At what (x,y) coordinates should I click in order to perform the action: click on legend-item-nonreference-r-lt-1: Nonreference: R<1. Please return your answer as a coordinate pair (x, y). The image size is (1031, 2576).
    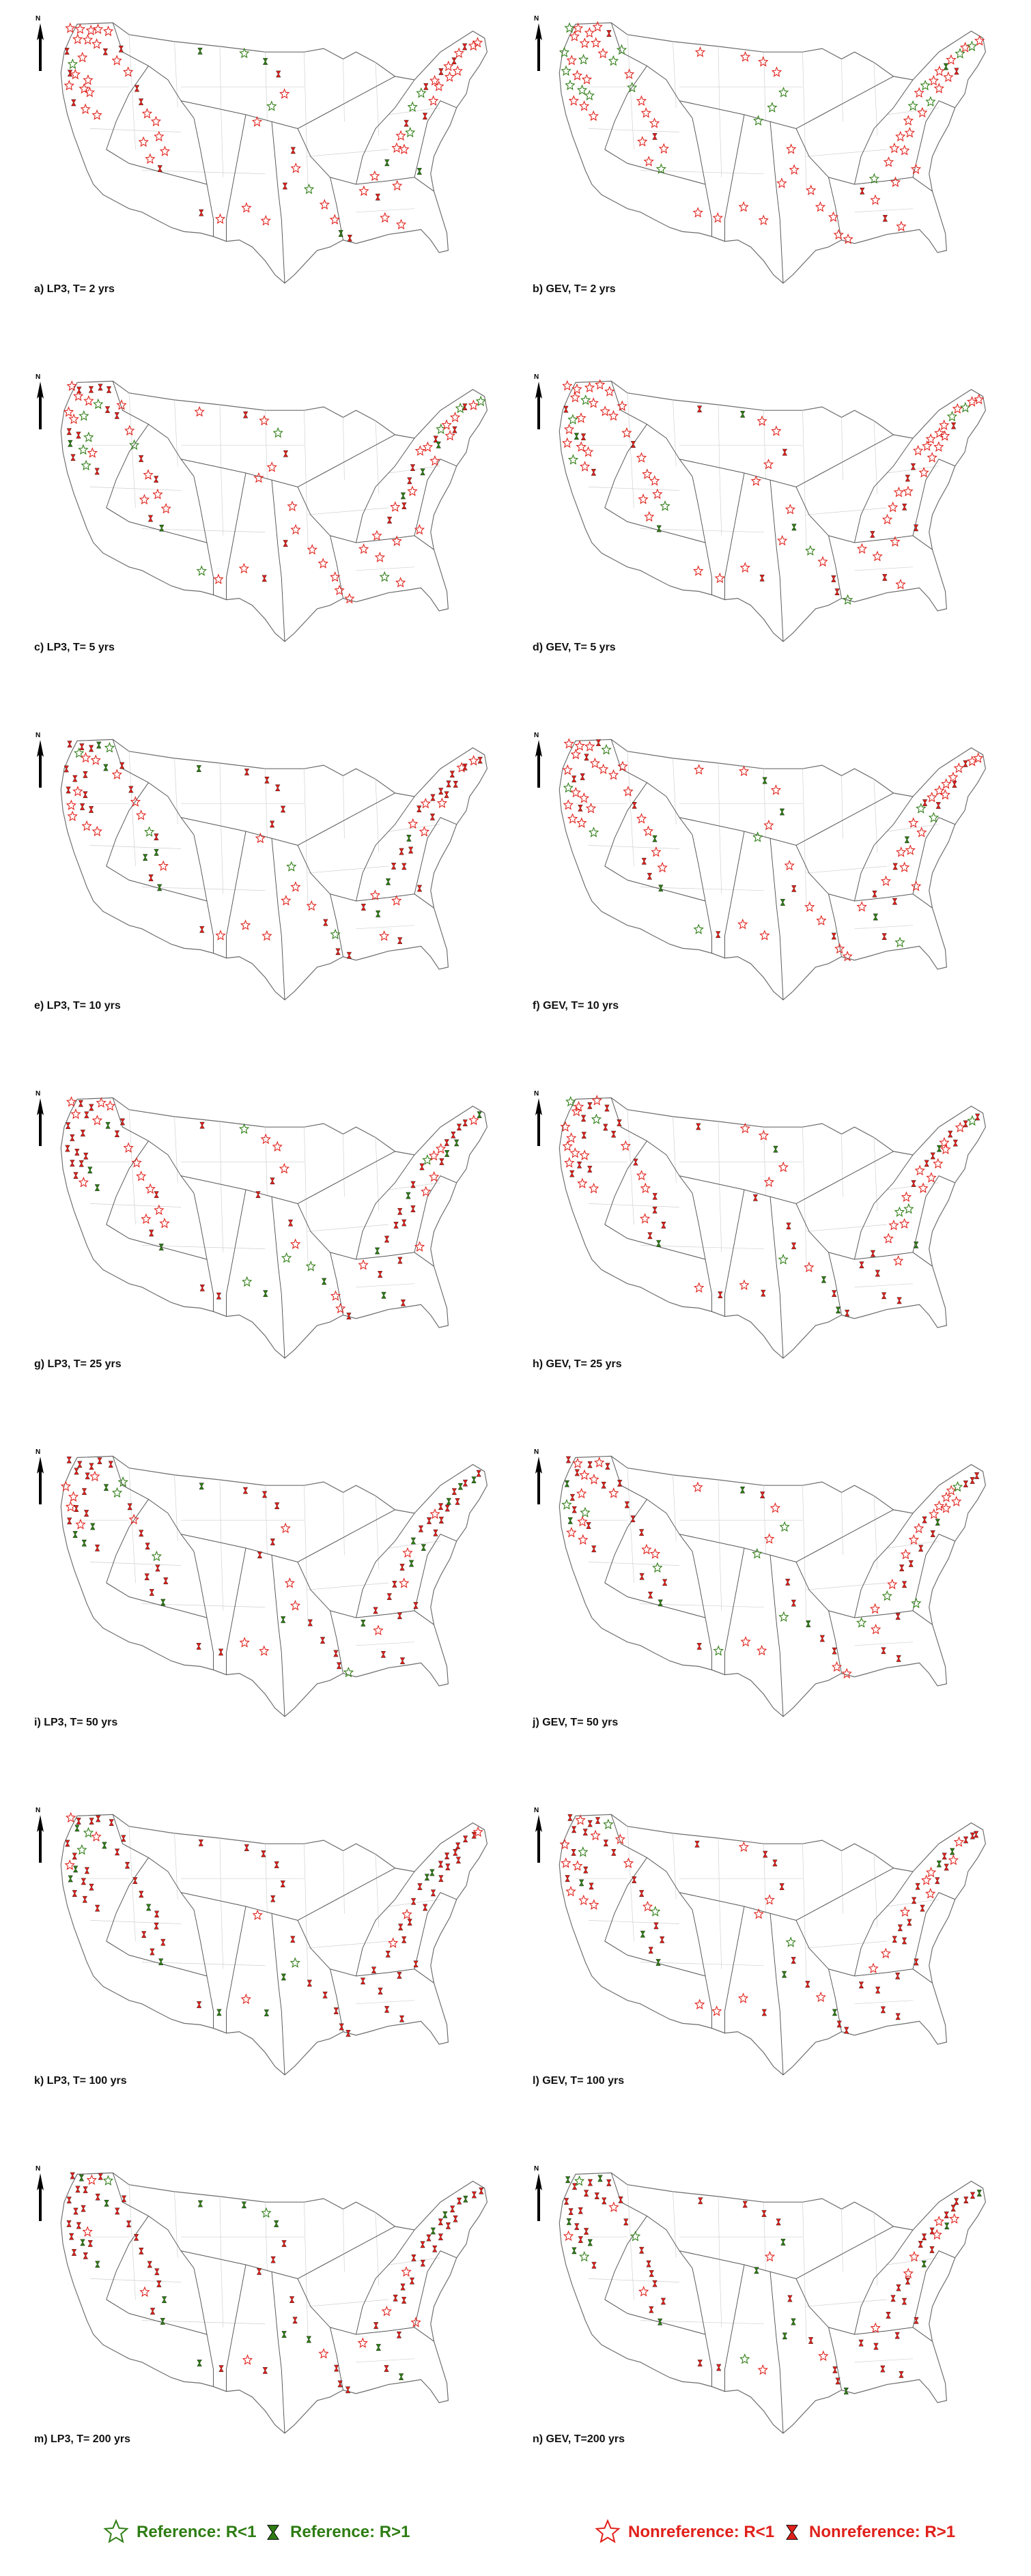
    Looking at the image, I should click on (684, 2532).